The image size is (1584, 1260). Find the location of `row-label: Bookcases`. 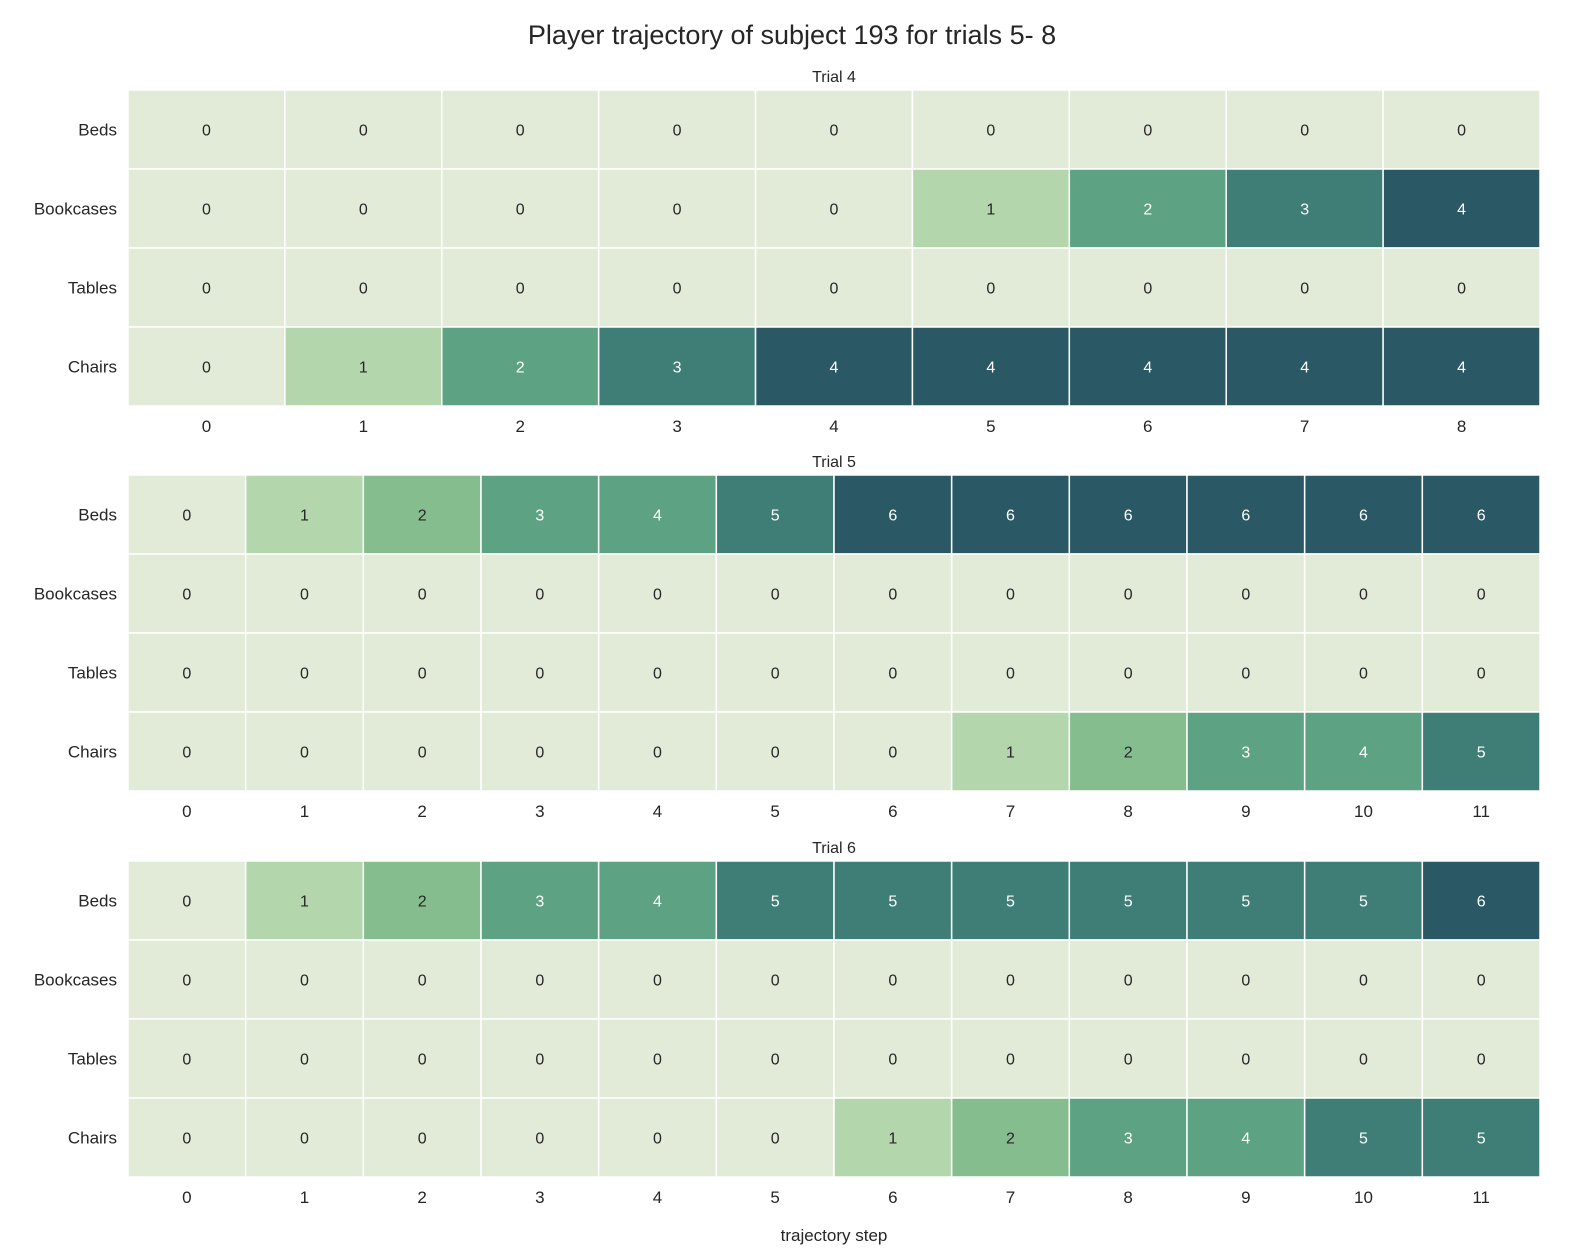

row-label: Bookcases is located at coordinates (75, 209).